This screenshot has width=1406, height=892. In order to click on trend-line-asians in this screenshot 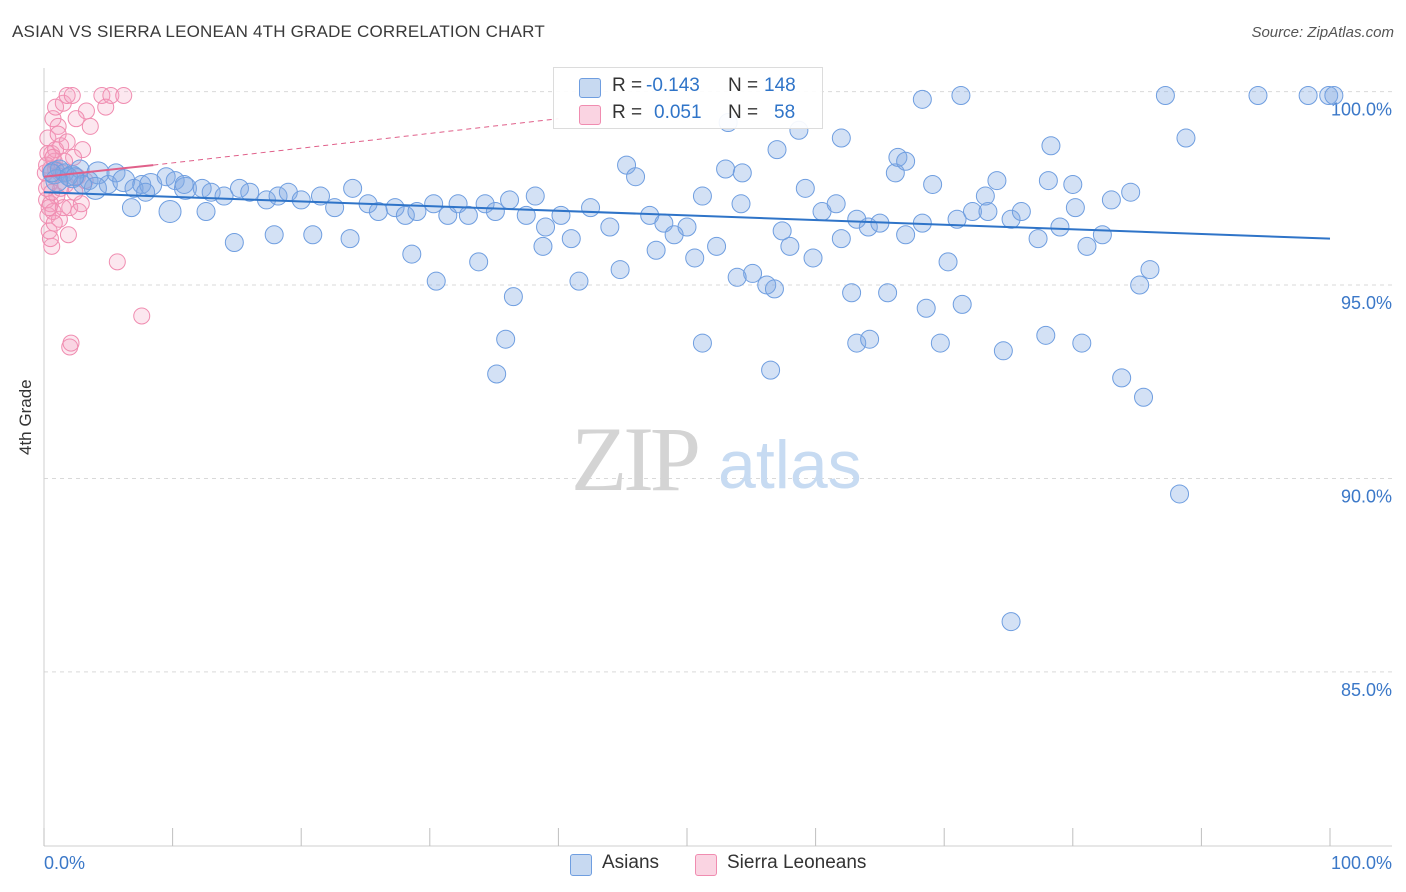, I will do `click(687, 215)`.